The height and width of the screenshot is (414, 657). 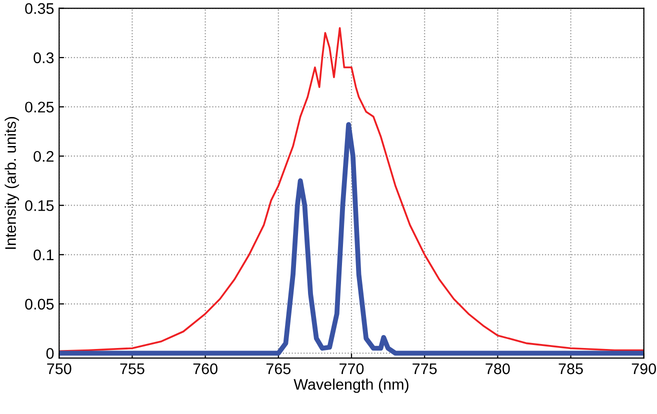 What do you see at coordinates (498, 368) in the screenshot?
I see `x-tick-label: 780` at bounding box center [498, 368].